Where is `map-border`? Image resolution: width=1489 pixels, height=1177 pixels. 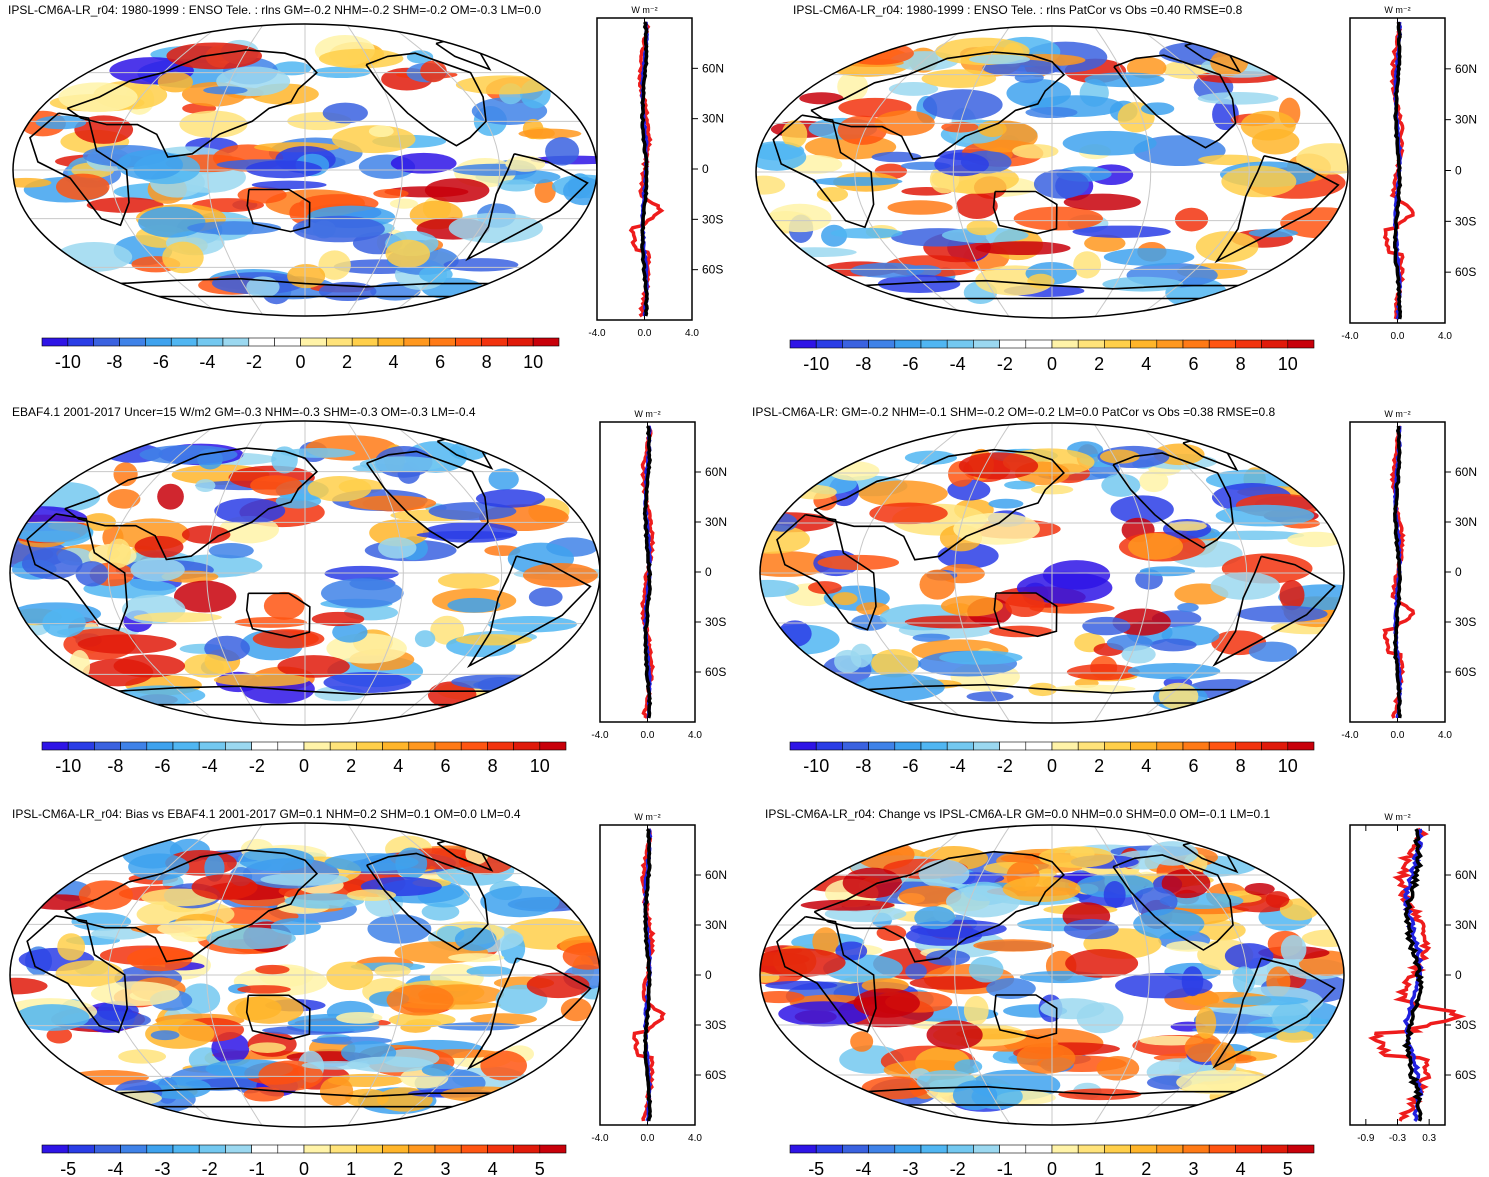
map-border is located at coordinates (1052, 573).